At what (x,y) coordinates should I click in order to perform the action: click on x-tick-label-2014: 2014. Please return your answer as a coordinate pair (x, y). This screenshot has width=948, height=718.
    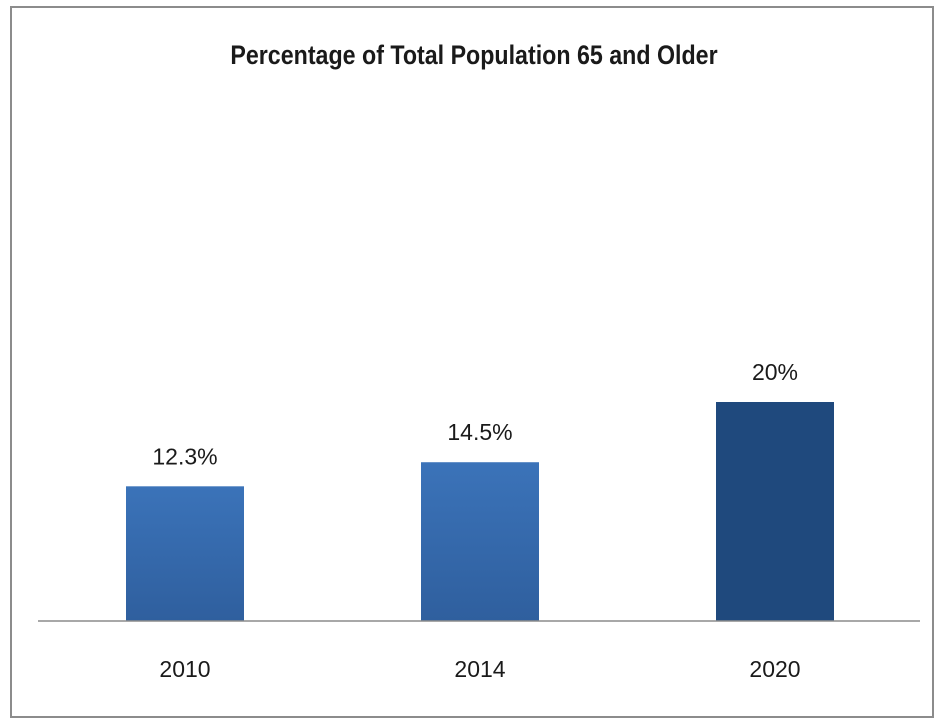
    Looking at the image, I should click on (479, 669).